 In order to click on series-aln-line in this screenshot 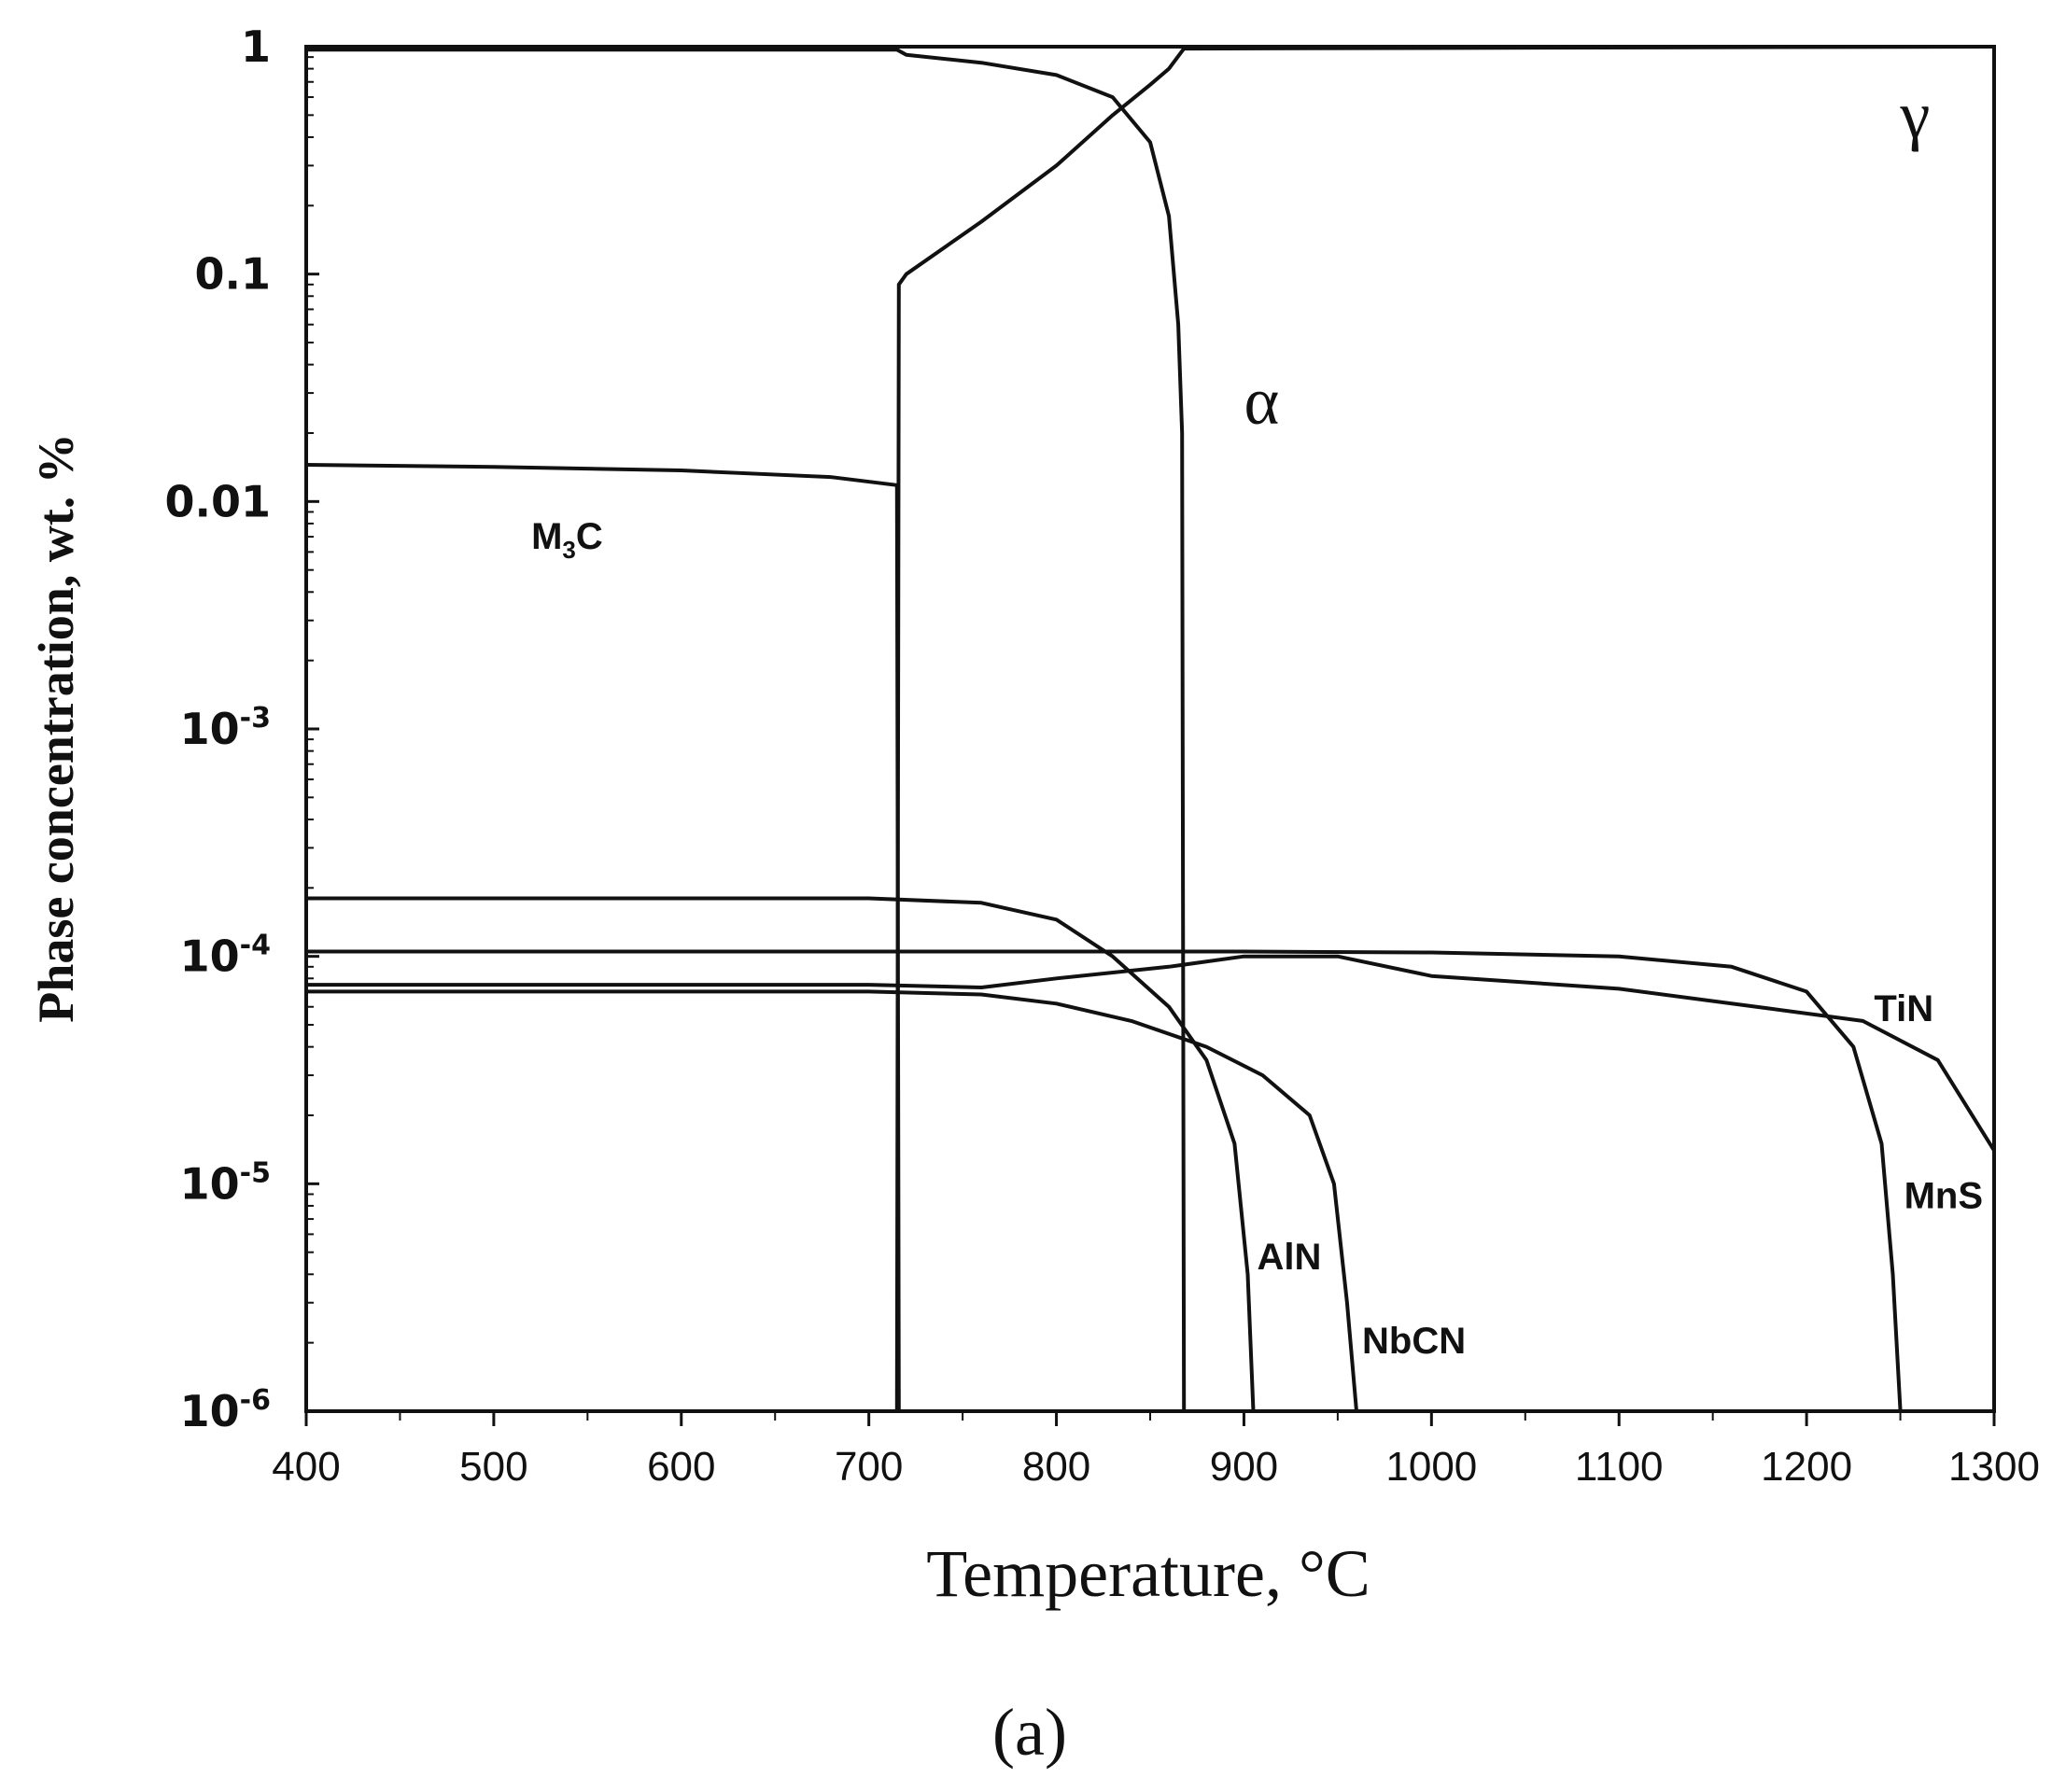, I will do `click(780, 1154)`.